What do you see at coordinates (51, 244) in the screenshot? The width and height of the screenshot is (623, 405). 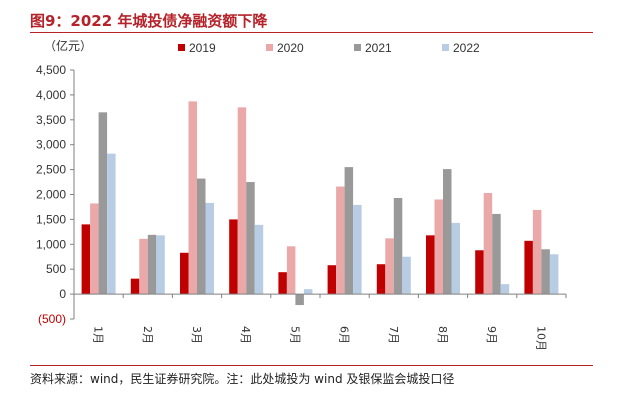 I see `y-tick-label: 1,000` at bounding box center [51, 244].